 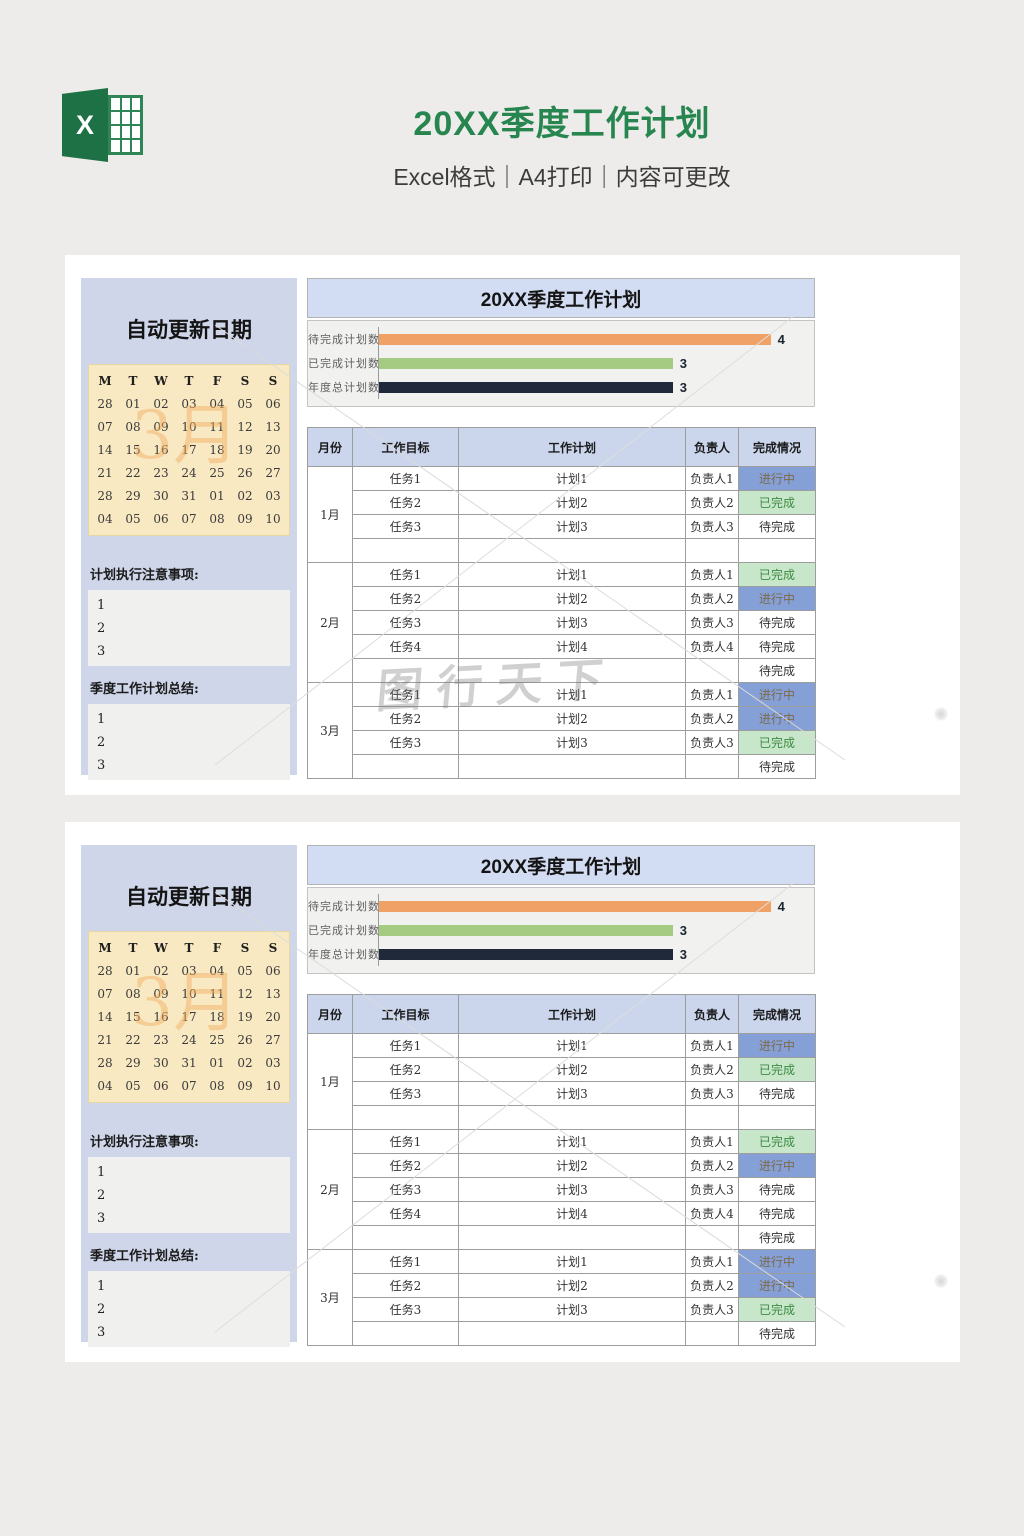 What do you see at coordinates (101, 719) in the screenshot?
I see `summary-item: 1` at bounding box center [101, 719].